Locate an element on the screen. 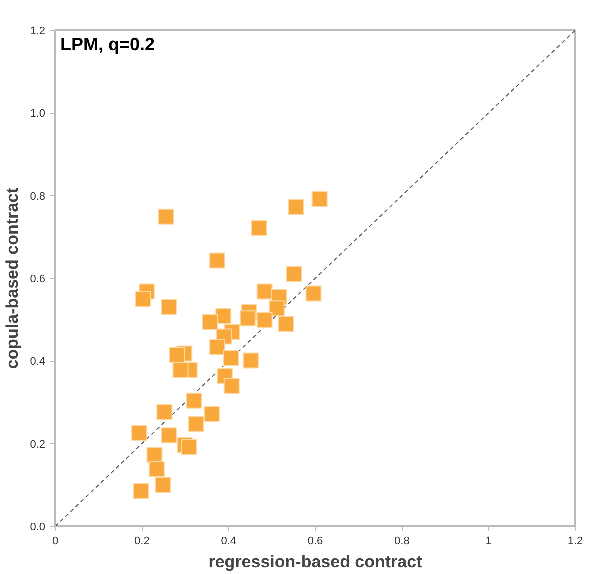  x-tick-label: 0.6 is located at coordinates (316, 542).